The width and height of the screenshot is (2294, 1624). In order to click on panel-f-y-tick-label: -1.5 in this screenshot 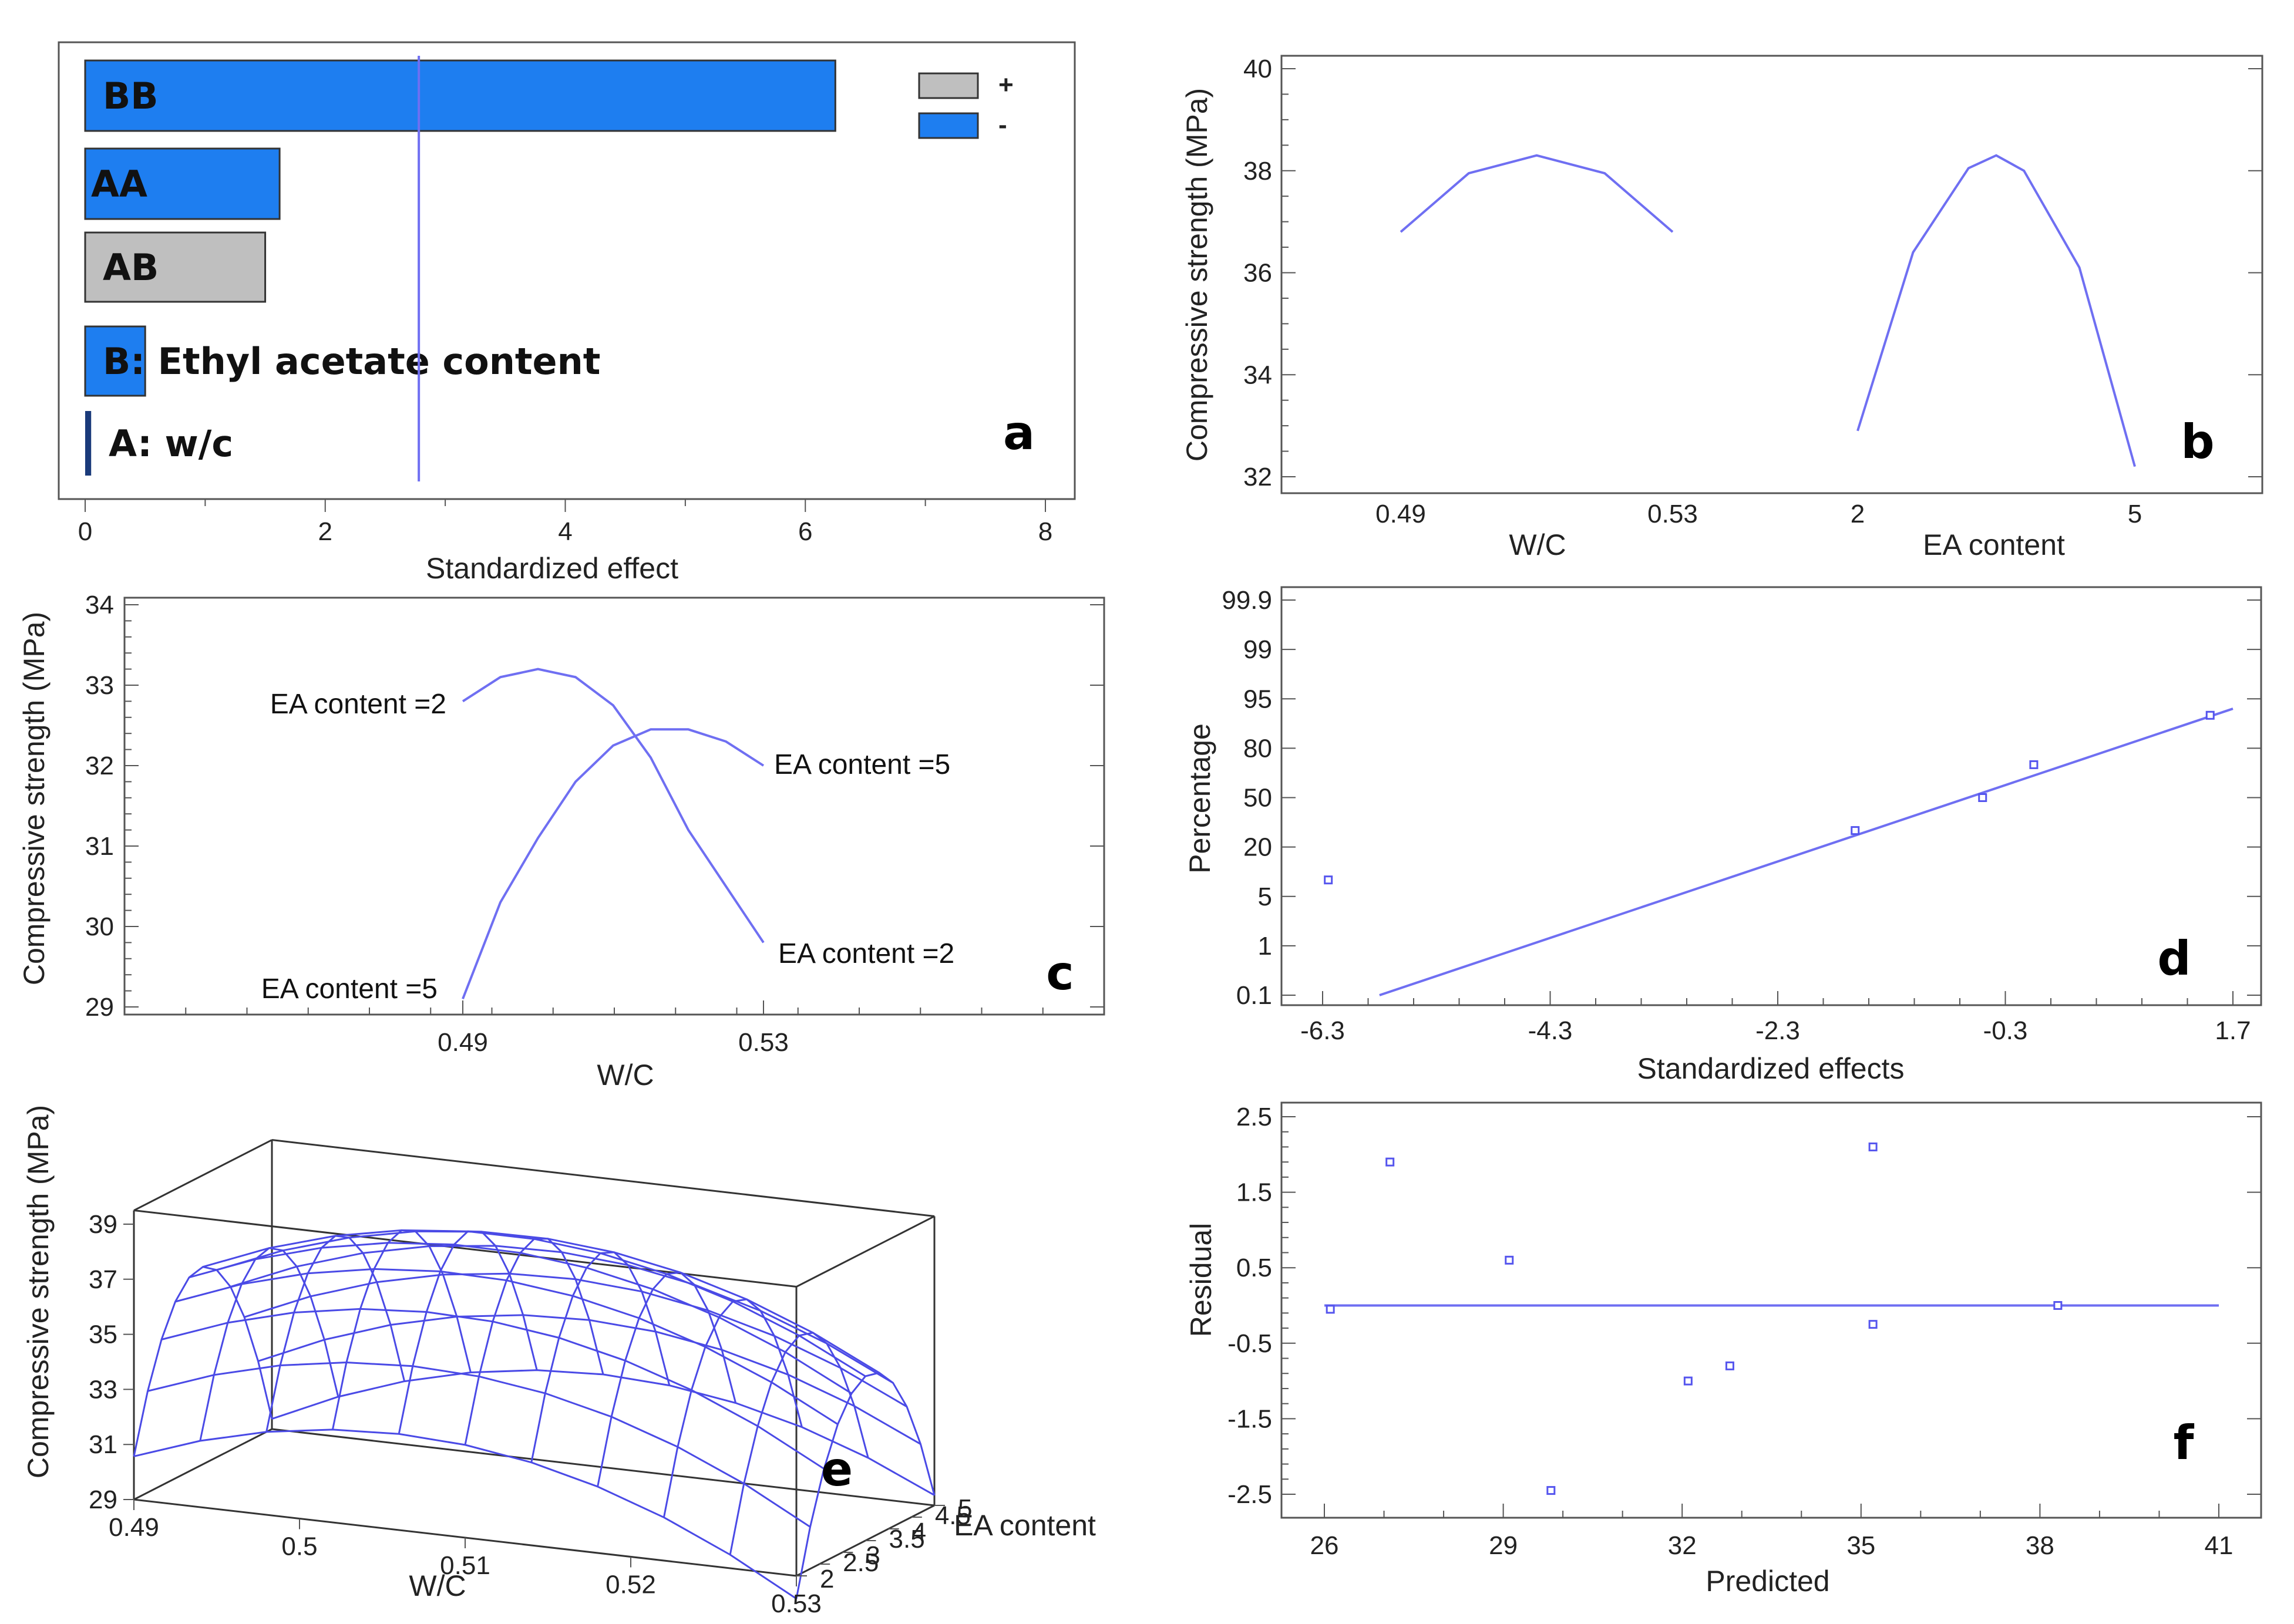, I will do `click(1249, 1418)`.